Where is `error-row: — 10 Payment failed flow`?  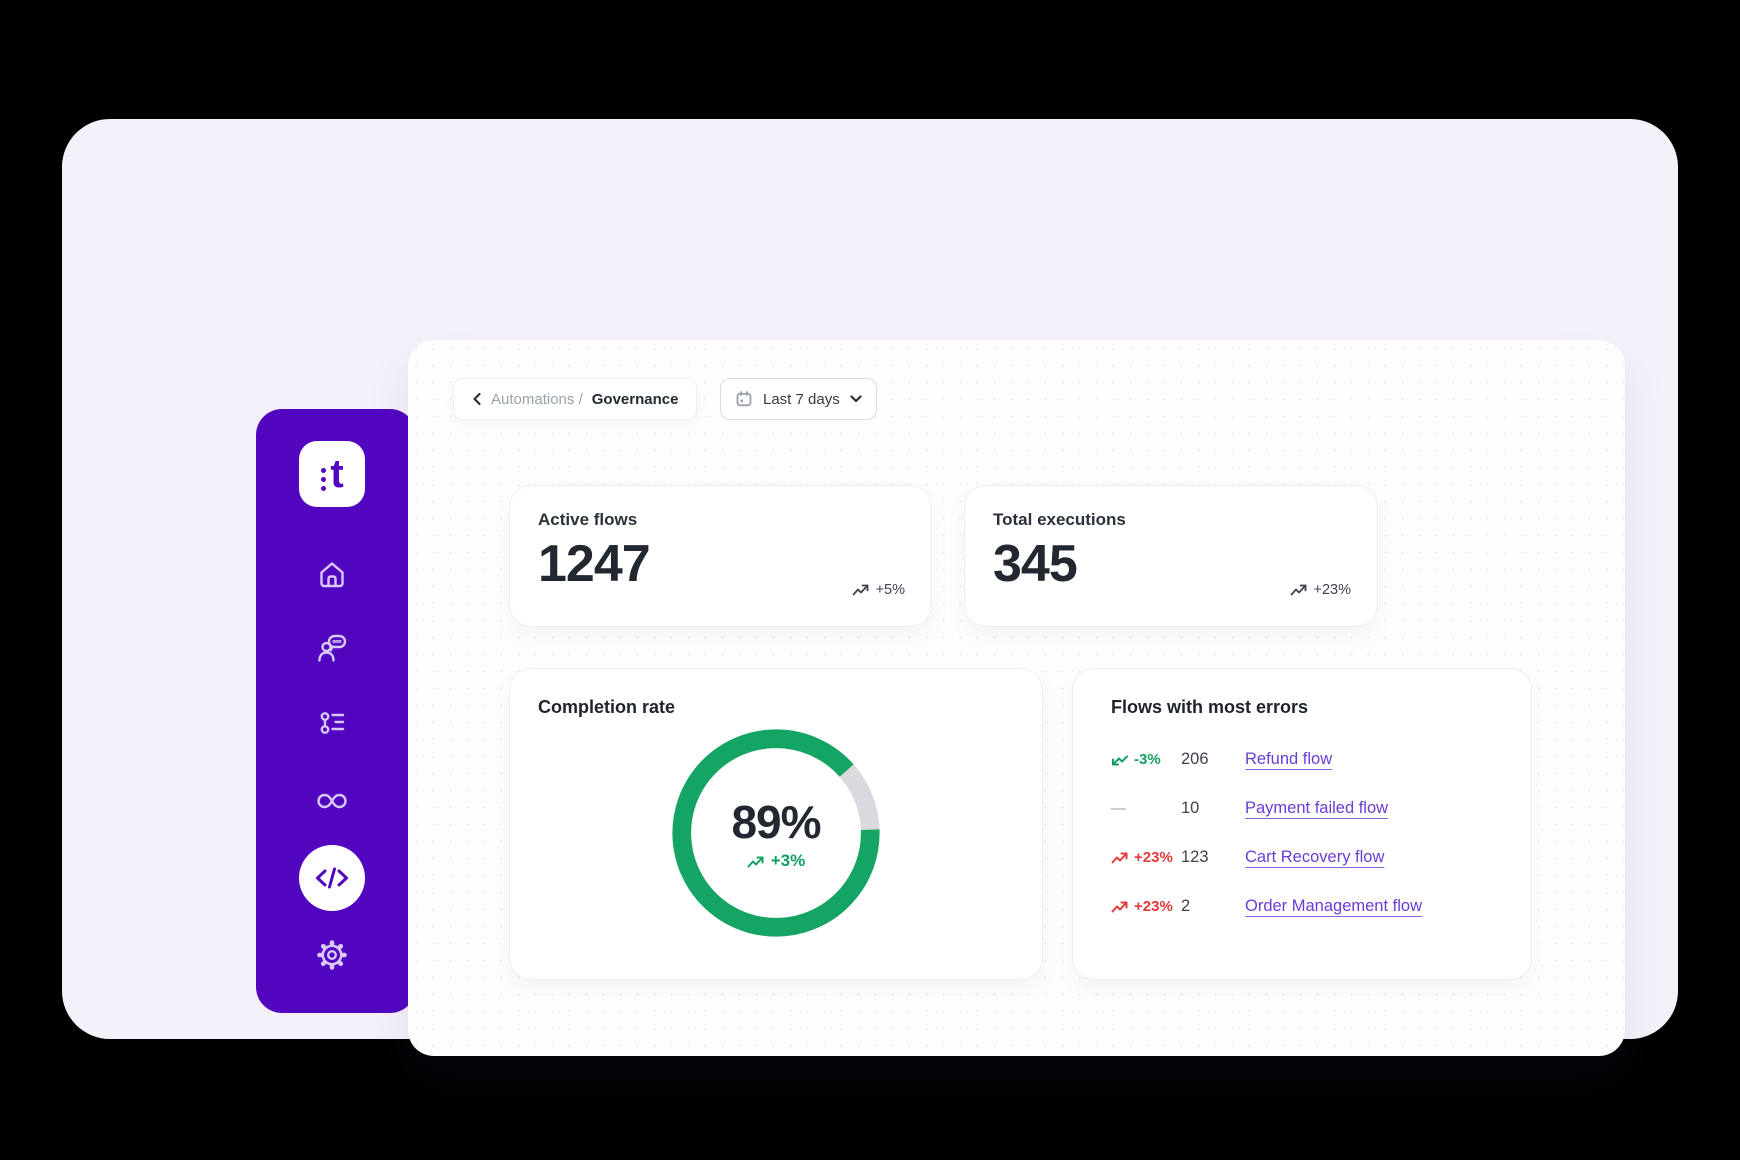
error-row: — 10 Payment failed flow is located at coordinates (1306, 808).